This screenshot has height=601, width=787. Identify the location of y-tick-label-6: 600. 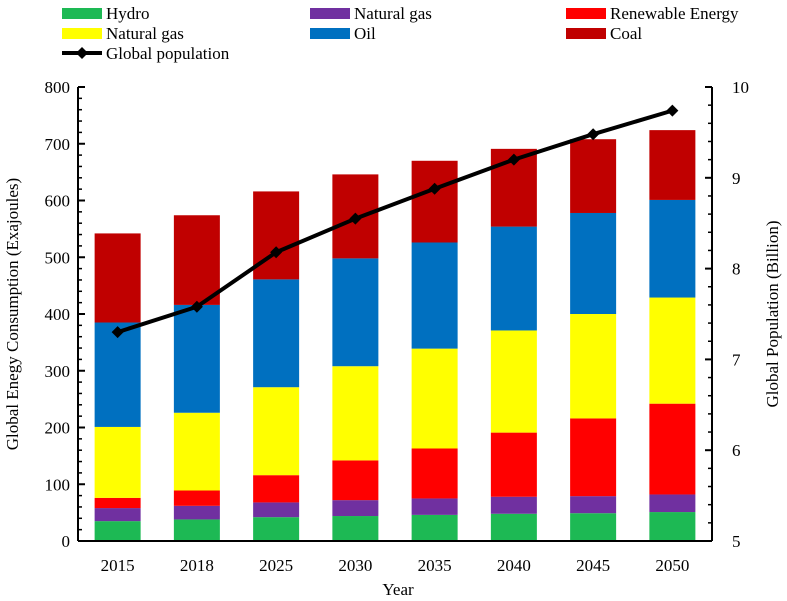
(58, 201).